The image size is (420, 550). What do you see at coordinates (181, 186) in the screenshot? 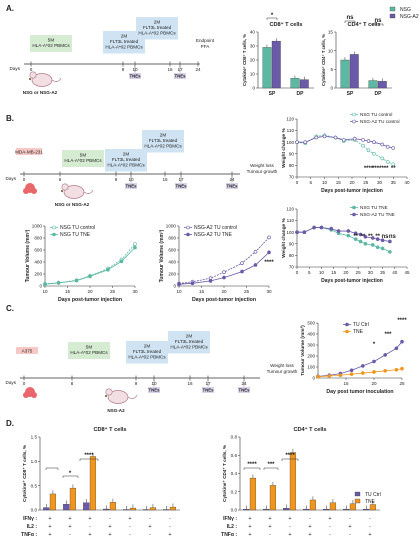
I see `tne-box` at bounding box center [181, 186].